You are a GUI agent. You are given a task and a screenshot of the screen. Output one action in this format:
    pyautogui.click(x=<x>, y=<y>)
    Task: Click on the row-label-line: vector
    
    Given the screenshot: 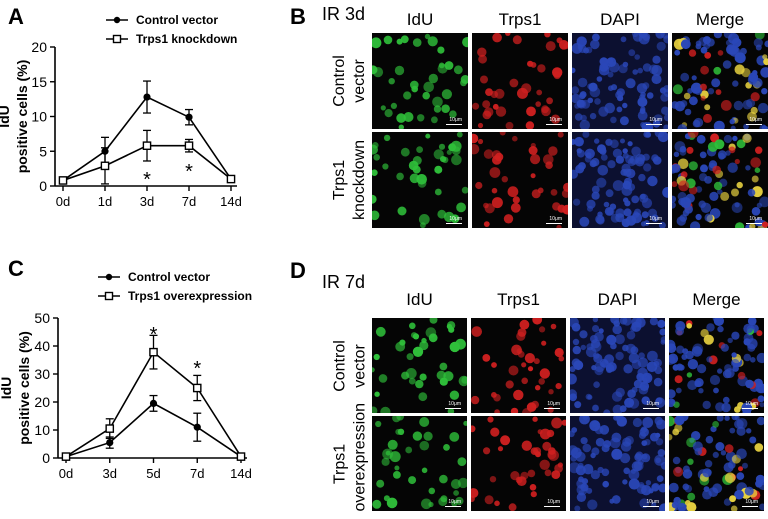 What is the action you would take?
    pyautogui.click(x=359, y=81)
    